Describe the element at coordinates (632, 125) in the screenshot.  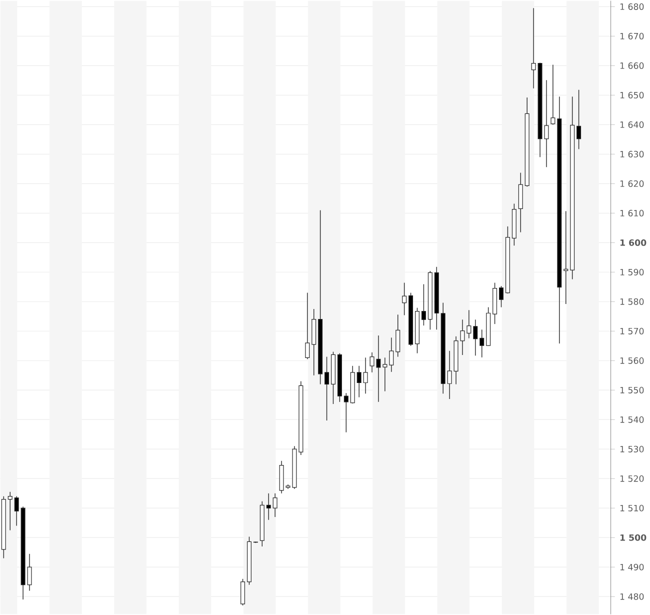
I see `y-tick-label: 1 640` at that location.